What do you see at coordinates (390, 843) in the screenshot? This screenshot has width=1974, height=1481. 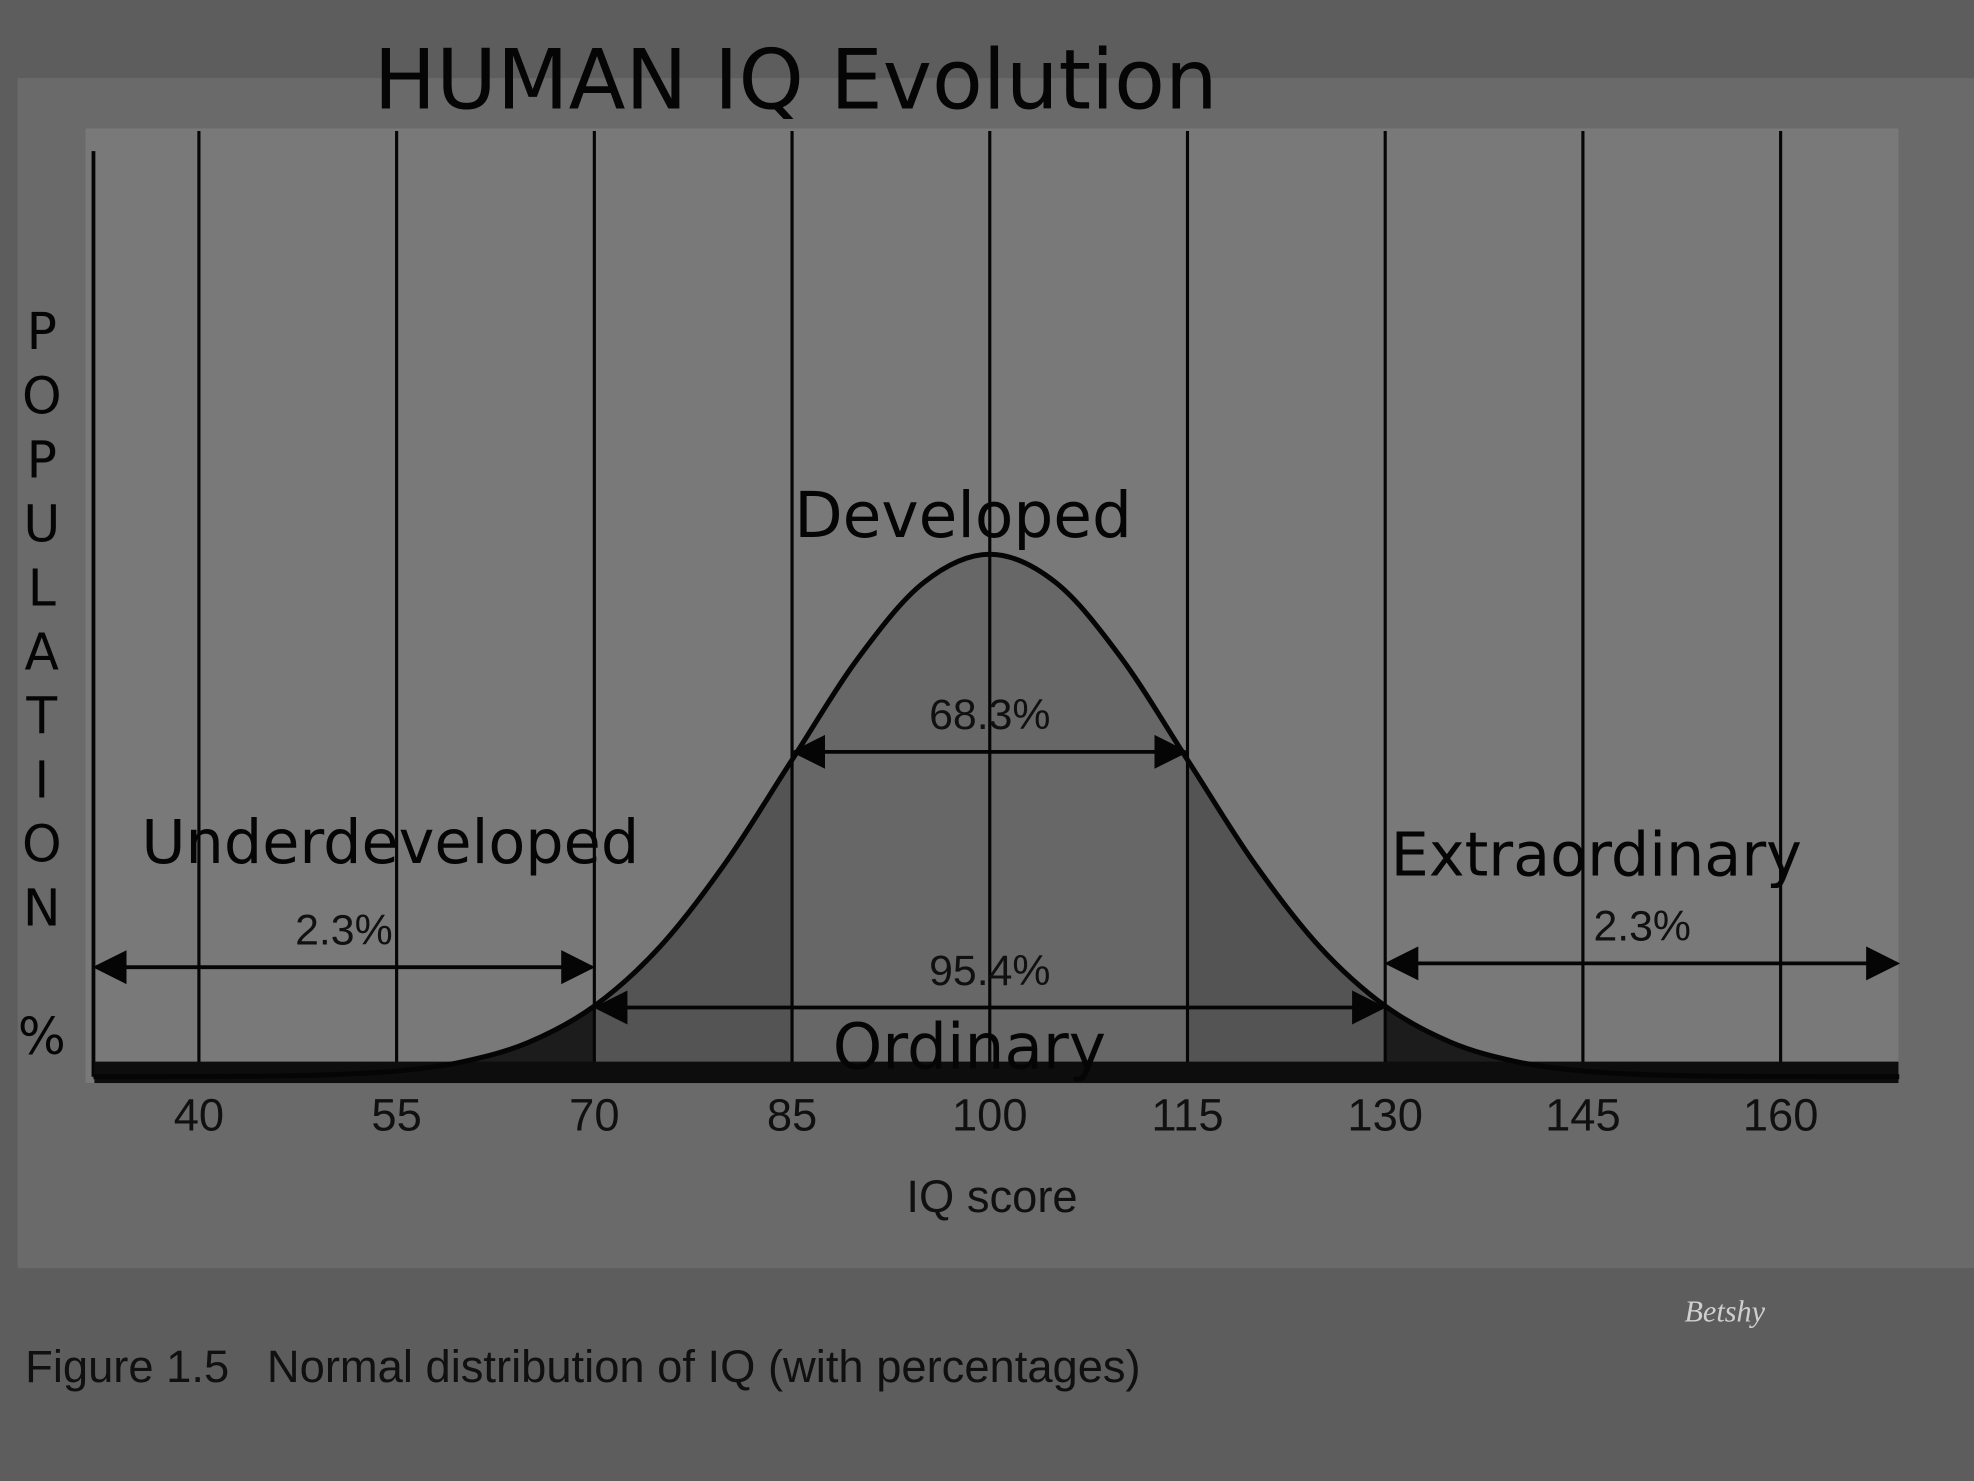 I see `annotation: Underdeveloped` at bounding box center [390, 843].